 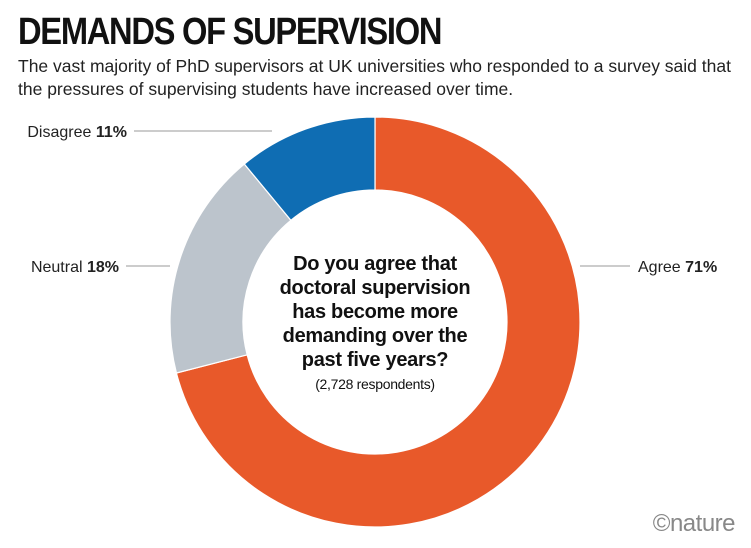 What do you see at coordinates (111, 132) in the screenshot?
I see `label-value-disagree: 11%` at bounding box center [111, 132].